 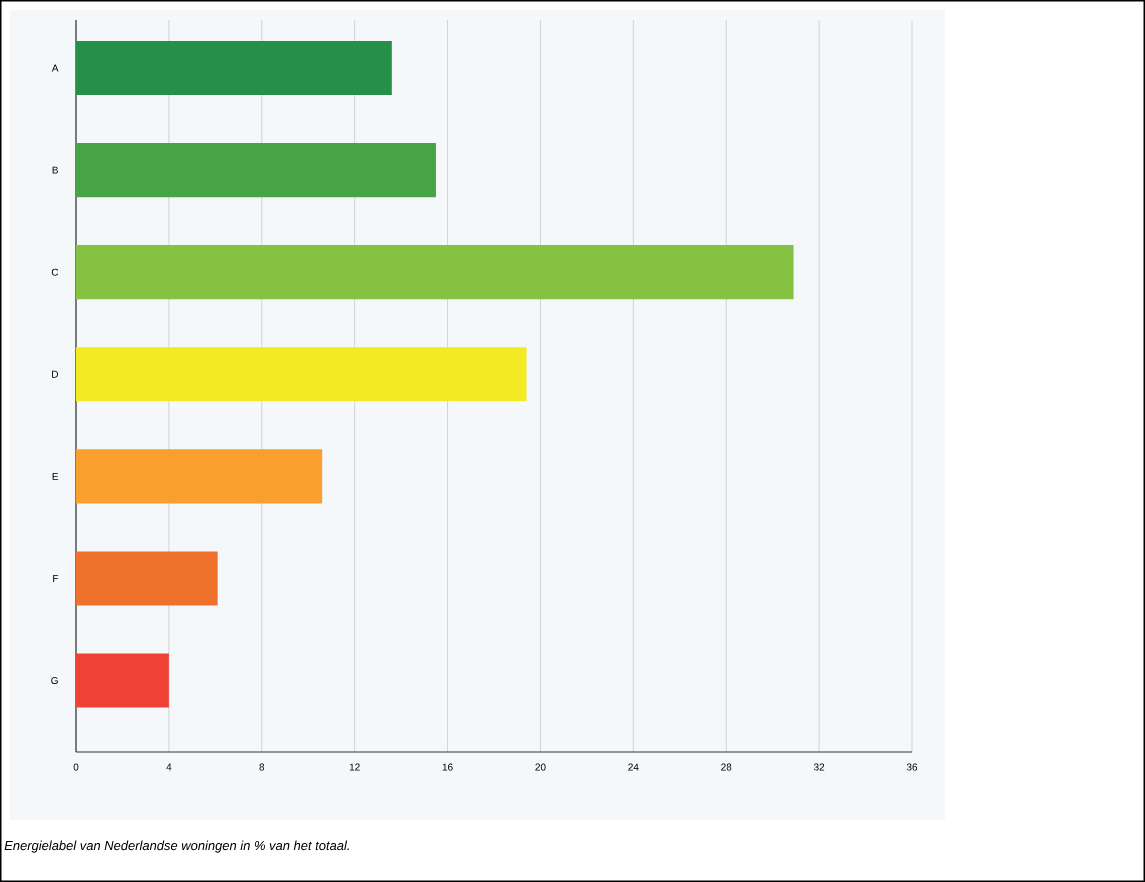 What do you see at coordinates (54, 681) in the screenshot?
I see `y-tick-label: G` at bounding box center [54, 681].